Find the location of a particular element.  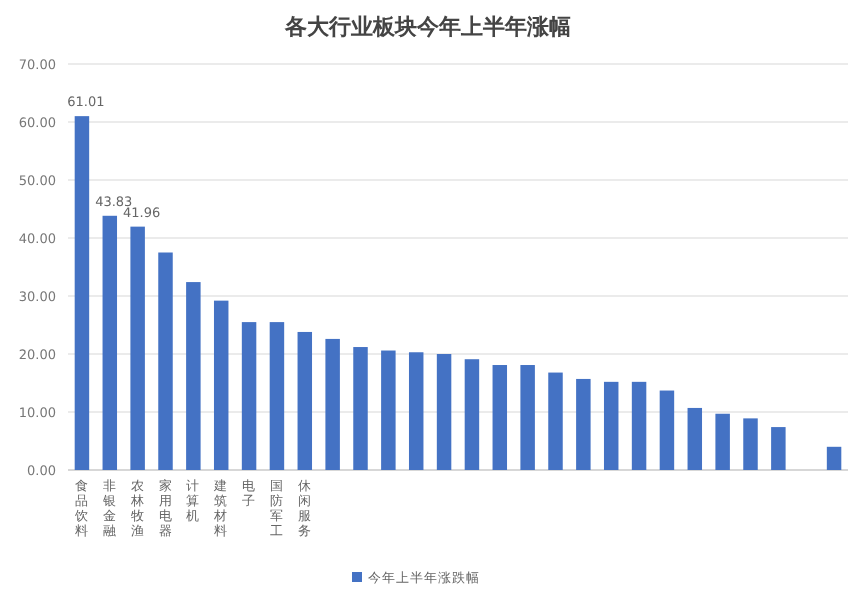

title: 各大行业板块今年上半年涨幅 is located at coordinates (428, 27).